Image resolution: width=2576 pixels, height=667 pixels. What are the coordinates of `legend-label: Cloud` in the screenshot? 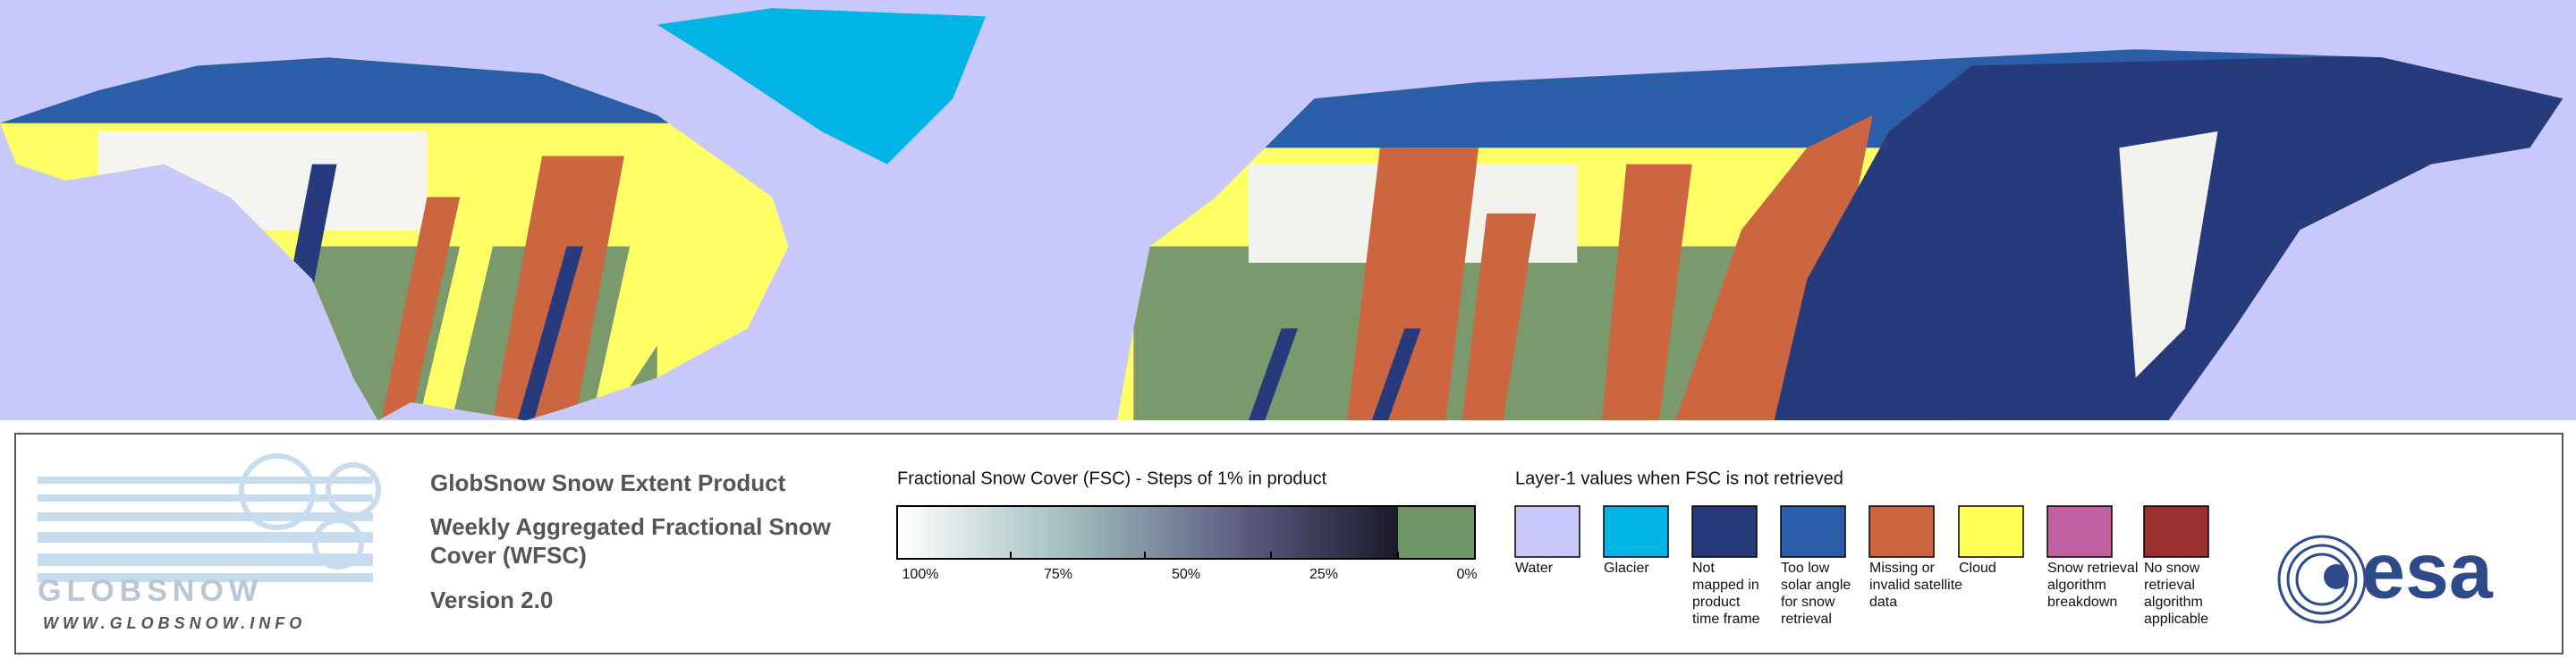 It's located at (1977, 568).